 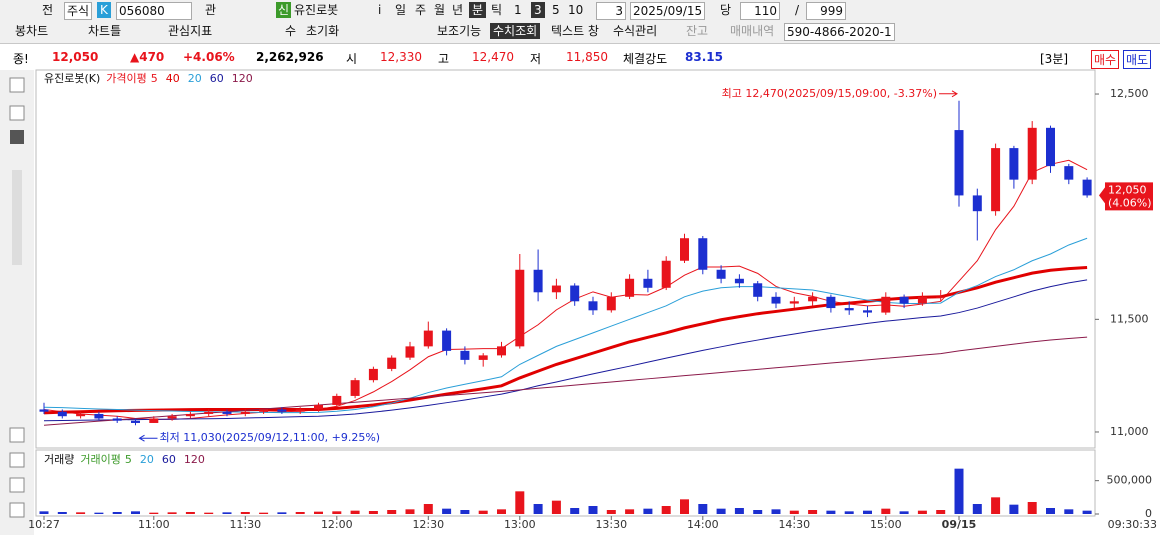 I want to click on interval-button: 10, so click(x=576, y=10).